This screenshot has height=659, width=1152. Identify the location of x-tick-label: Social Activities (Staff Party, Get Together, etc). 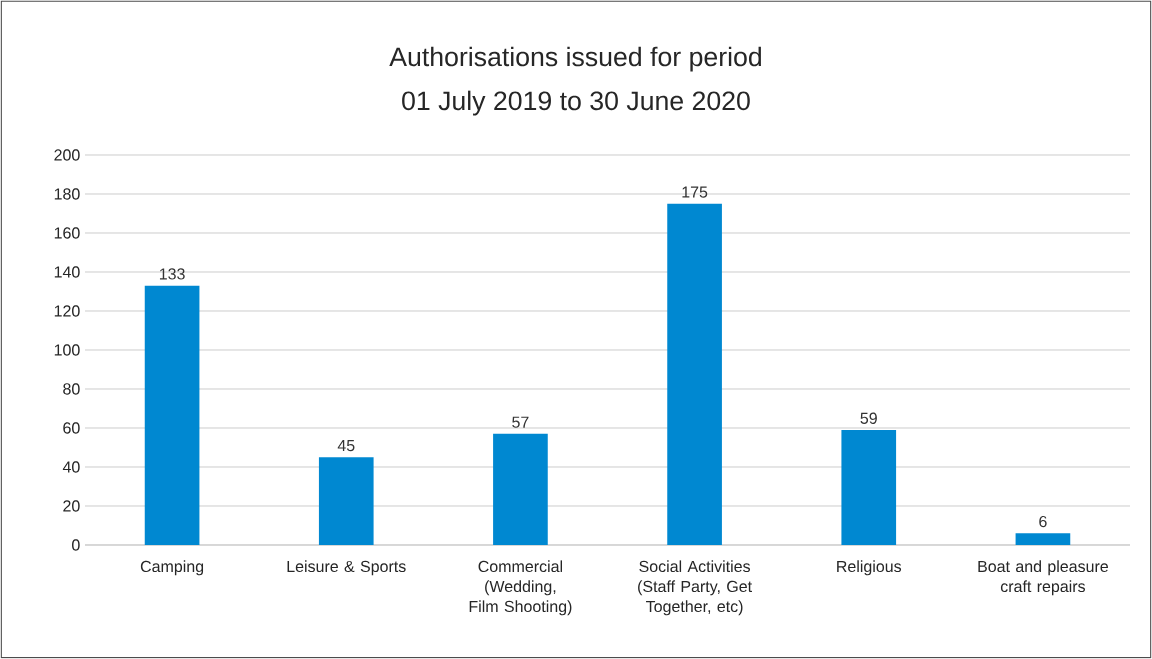
(695, 588).